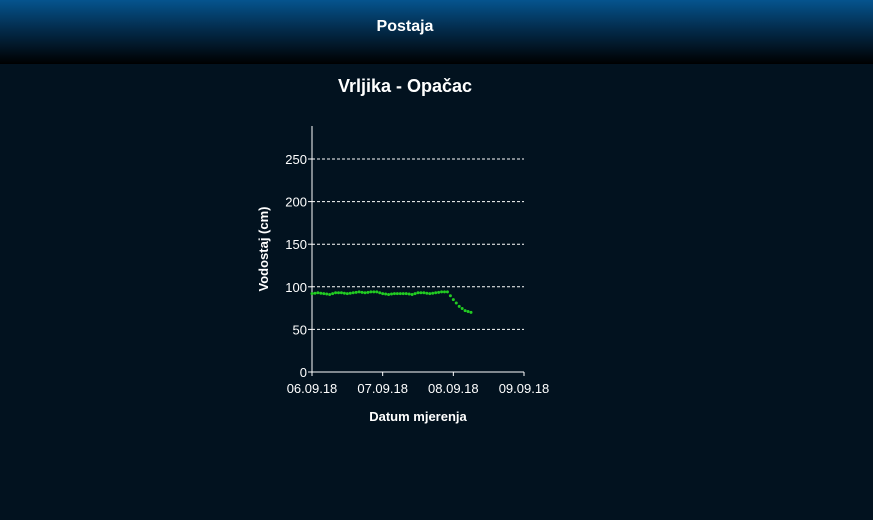 The image size is (873, 520). Describe the element at coordinates (296, 159) in the screenshot. I see `y-tick-label: 250` at that location.